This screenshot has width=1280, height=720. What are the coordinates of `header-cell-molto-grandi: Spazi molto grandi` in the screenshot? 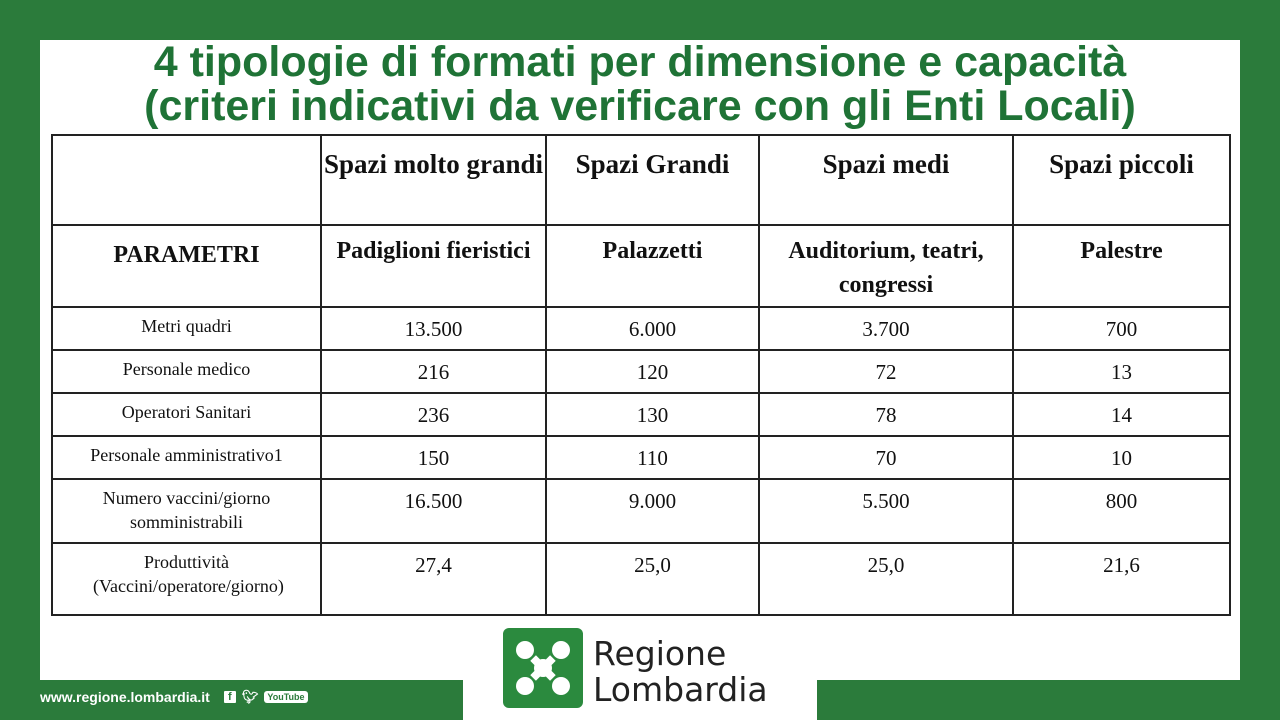 It's located at (433, 180).